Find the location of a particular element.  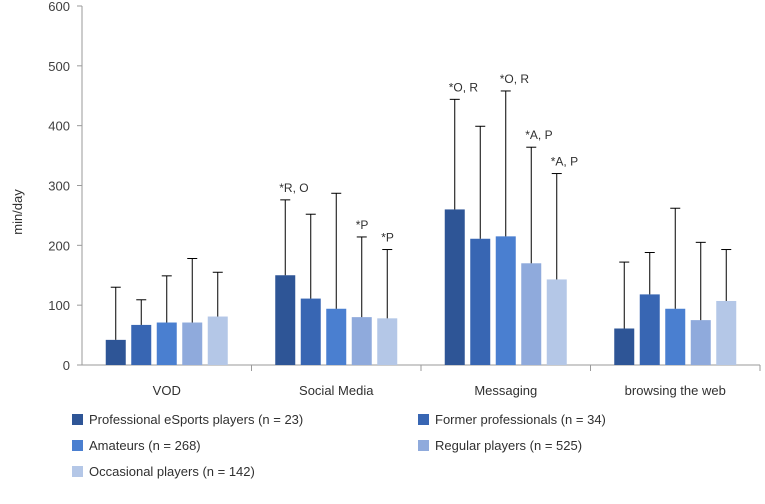

y-tick-label: 500 is located at coordinates (59, 66).